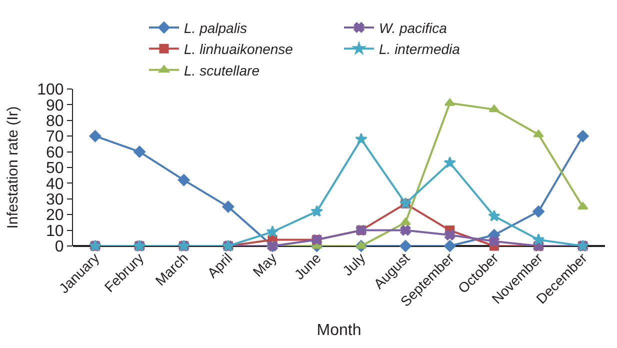  Describe the element at coordinates (353, 264) in the screenshot. I see `x-tick-label: July` at that location.